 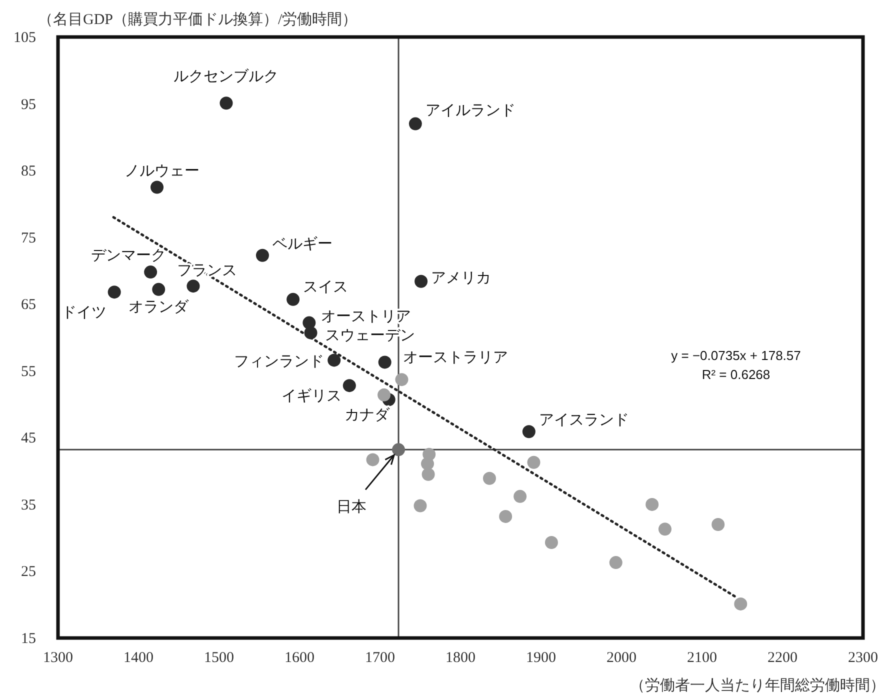 I want to click on annotation: アイスランド, so click(x=583, y=420).